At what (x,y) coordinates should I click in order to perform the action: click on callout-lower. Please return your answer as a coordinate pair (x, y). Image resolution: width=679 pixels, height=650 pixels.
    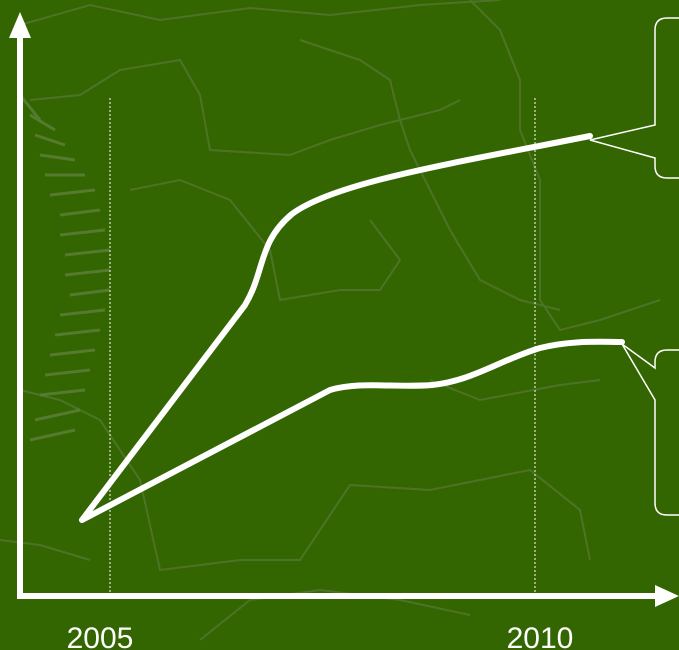
    Looking at the image, I should click on (650, 429).